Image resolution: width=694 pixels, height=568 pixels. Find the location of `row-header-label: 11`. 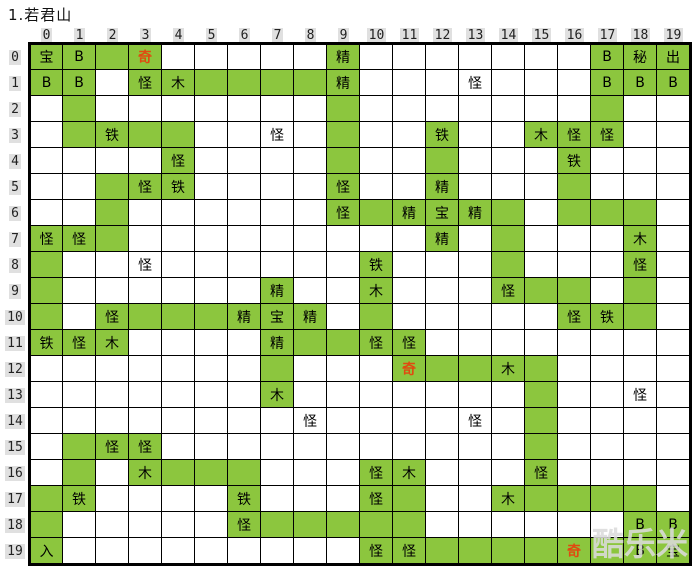

row-header-label: 11 is located at coordinates (15, 343).